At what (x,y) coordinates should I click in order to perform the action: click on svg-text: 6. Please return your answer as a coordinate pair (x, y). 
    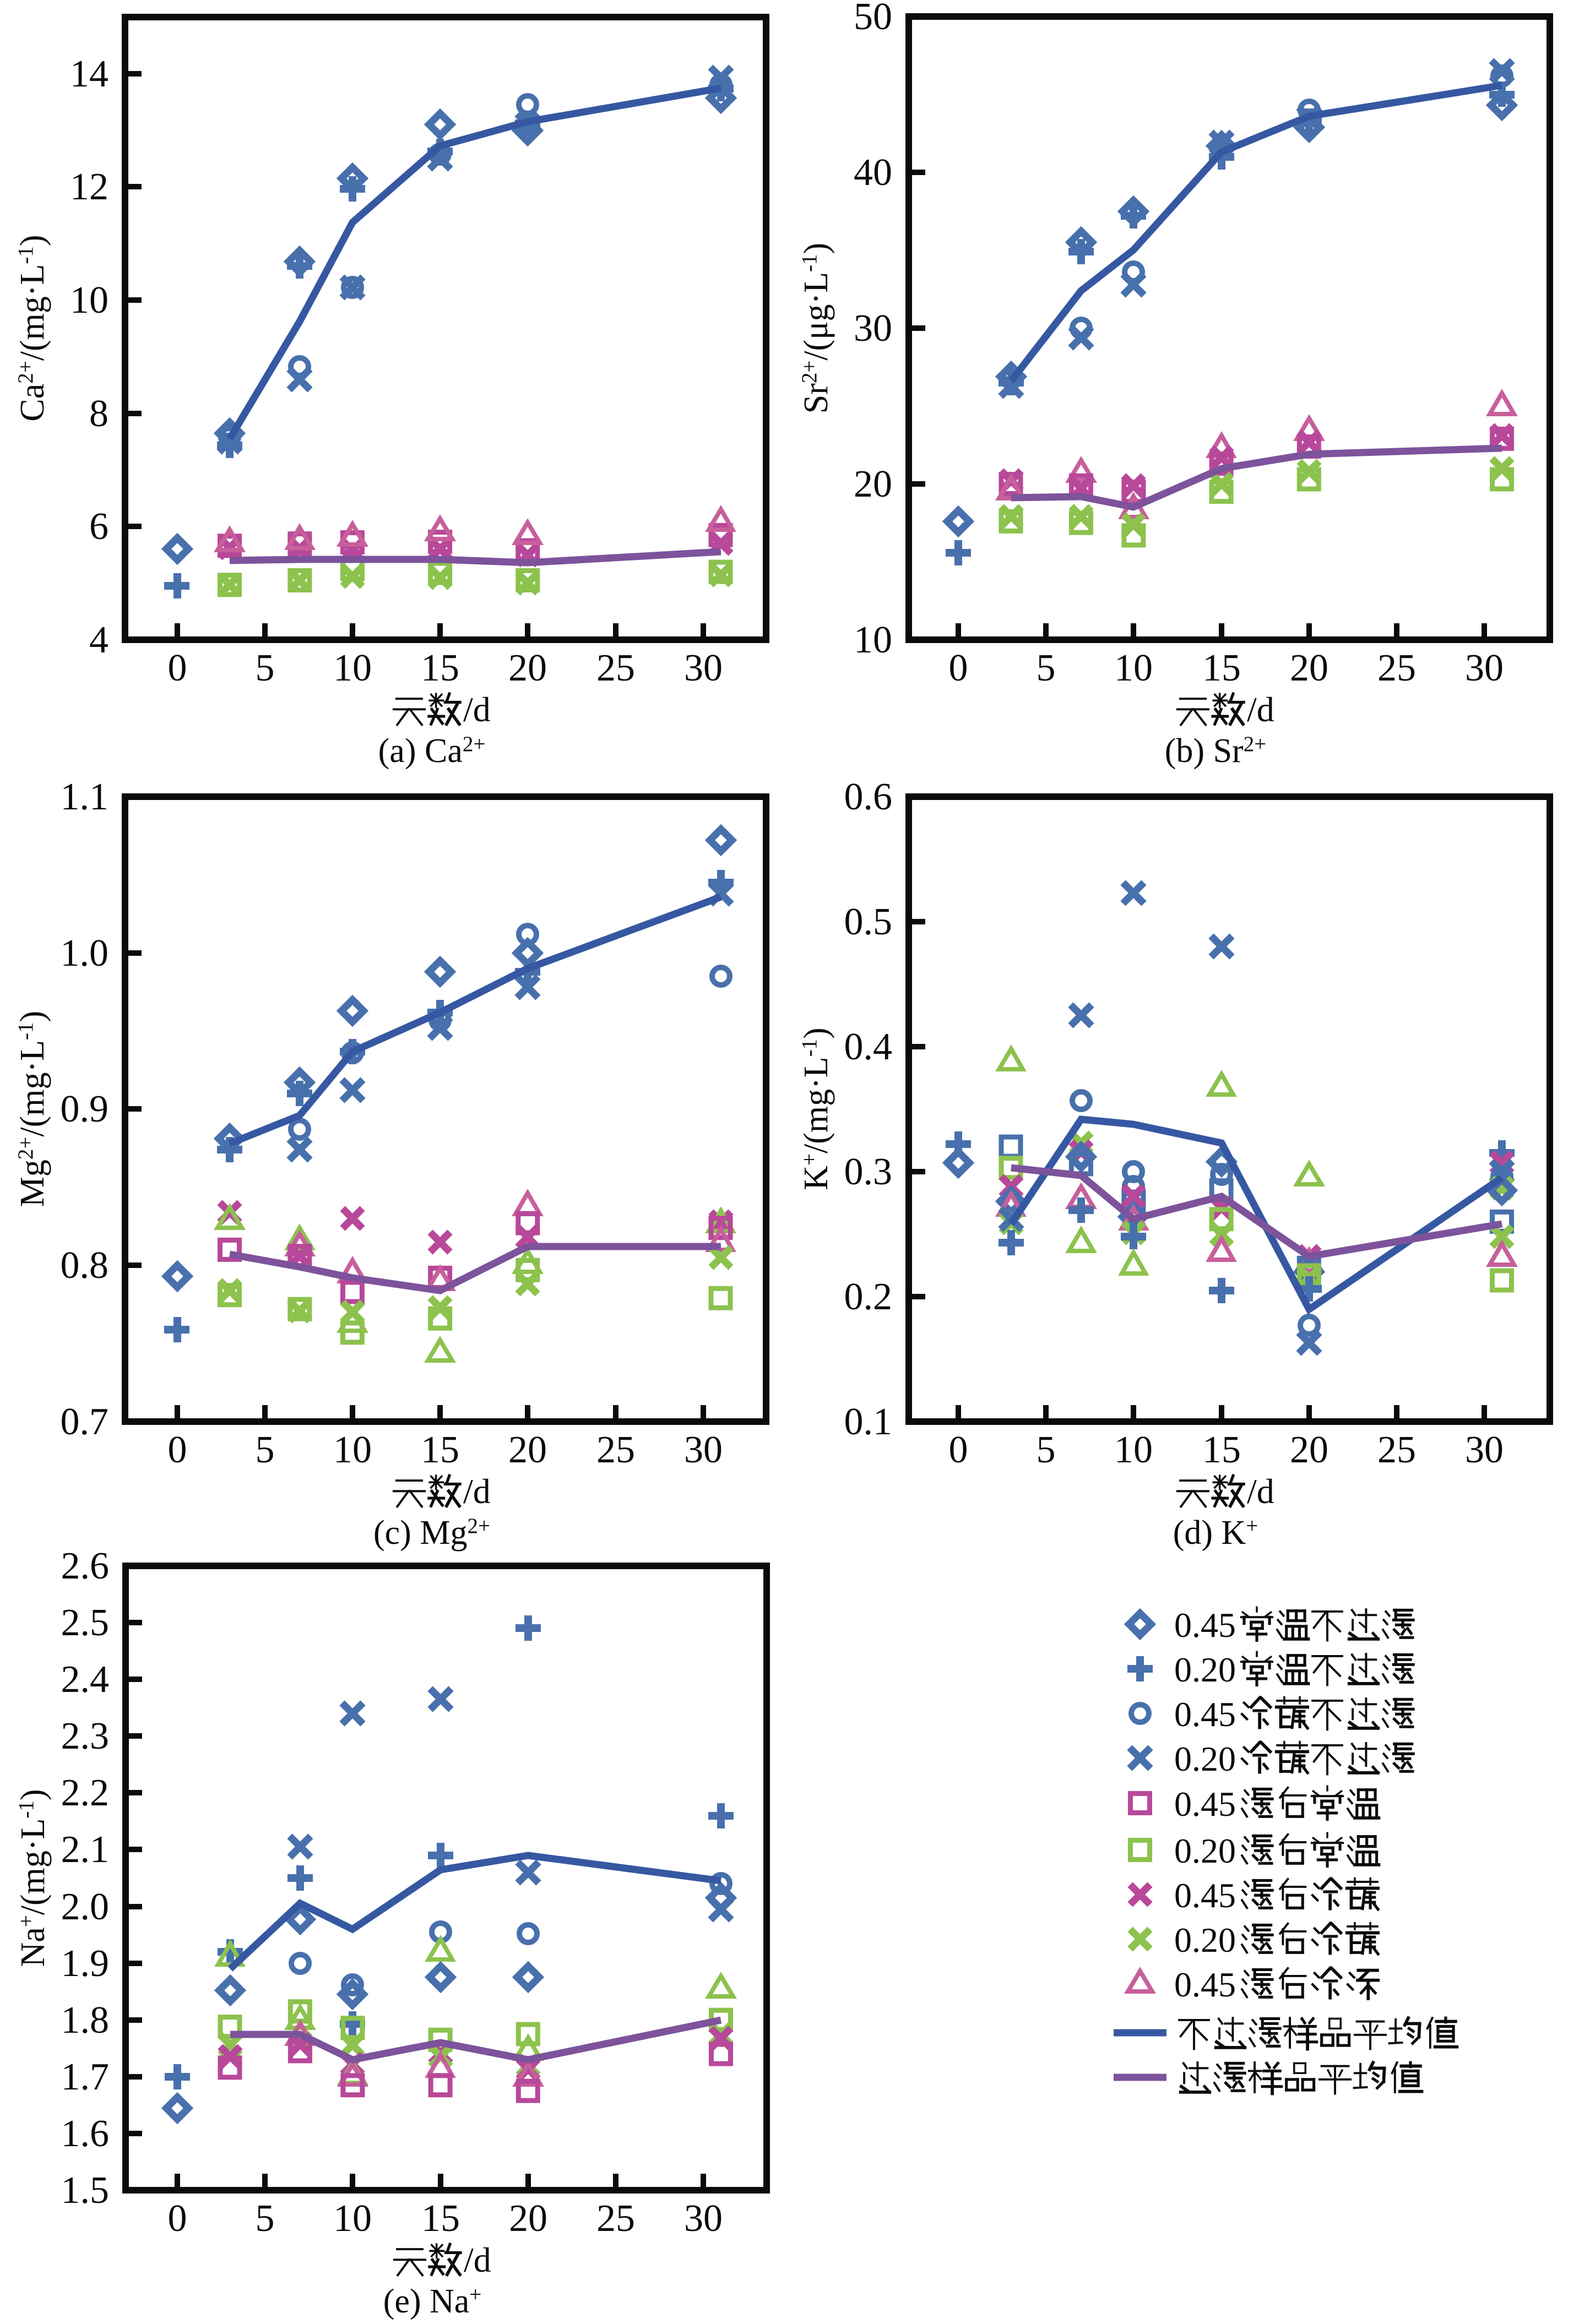
    Looking at the image, I should click on (98, 526).